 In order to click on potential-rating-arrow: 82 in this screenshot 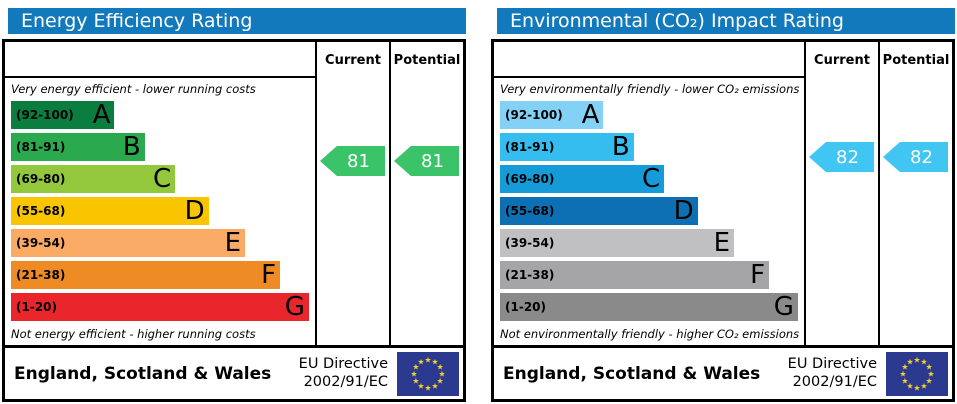, I will do `click(915, 157)`.